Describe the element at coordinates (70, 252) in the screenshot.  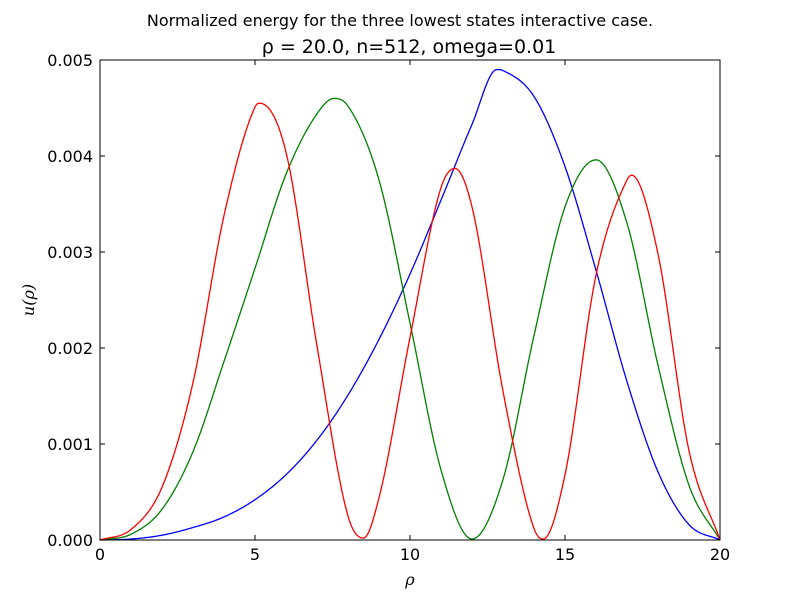
I see `y-tick-label: 0.003` at that location.